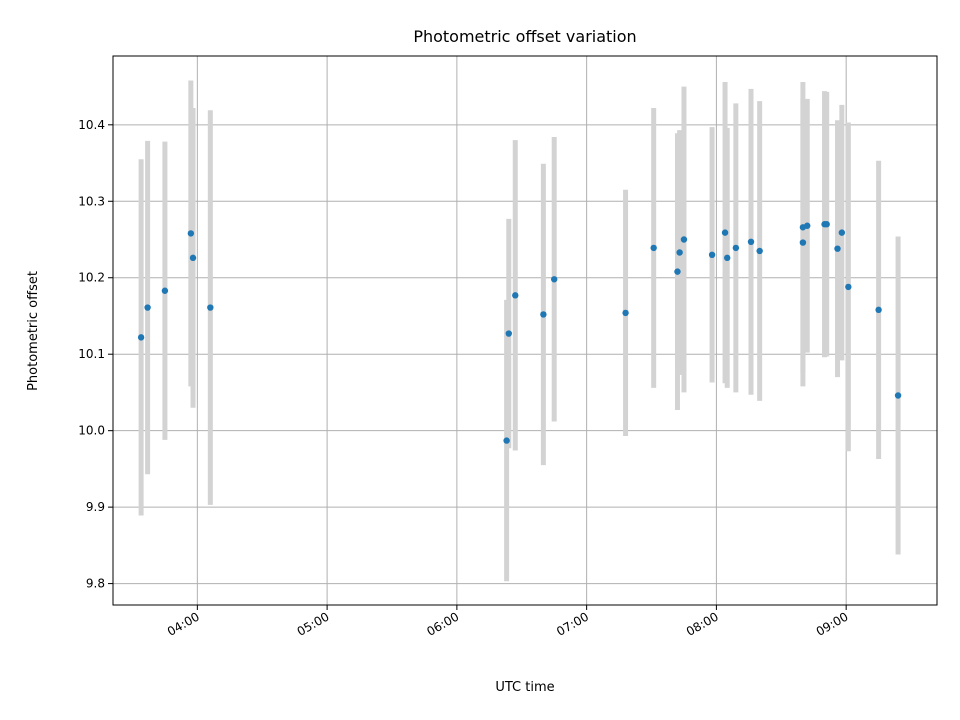 This screenshot has height=720, width=960. Describe the element at coordinates (832, 623) in the screenshot. I see `x-tick-label: 09:00` at that location.